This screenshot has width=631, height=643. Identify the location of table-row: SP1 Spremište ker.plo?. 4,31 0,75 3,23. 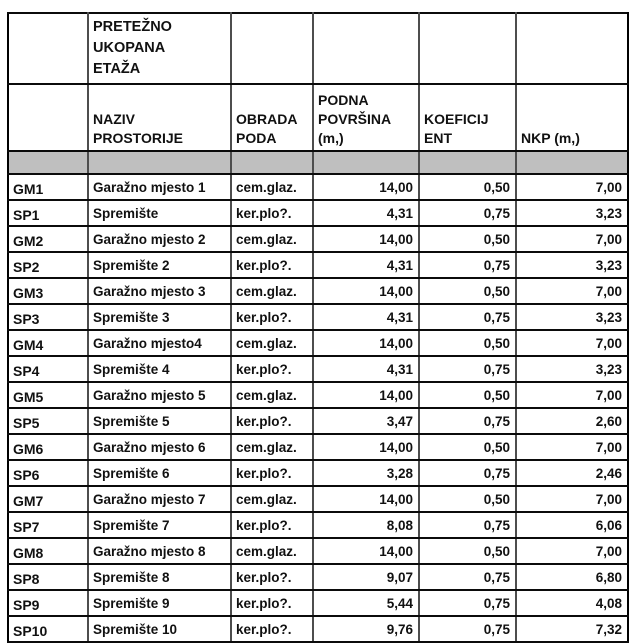
(318, 213).